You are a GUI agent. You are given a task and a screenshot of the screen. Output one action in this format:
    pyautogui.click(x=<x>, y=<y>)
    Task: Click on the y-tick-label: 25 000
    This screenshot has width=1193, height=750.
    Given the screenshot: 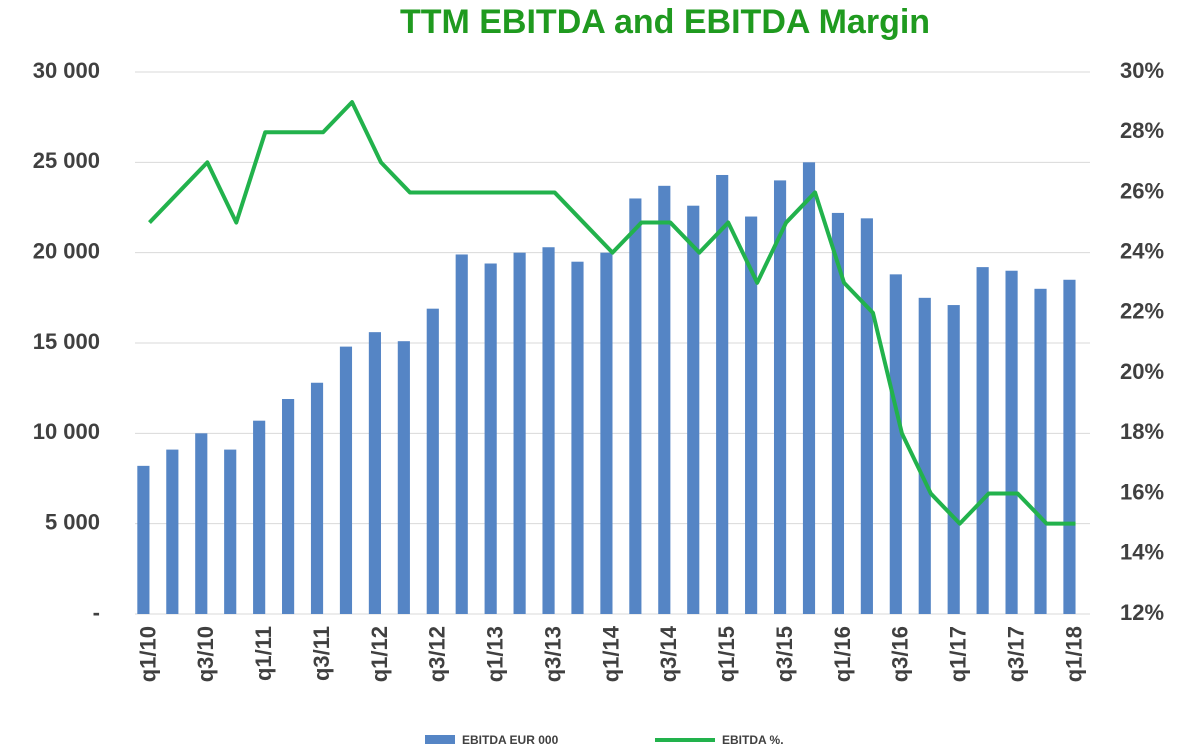 What is the action you would take?
    pyautogui.click(x=66, y=160)
    